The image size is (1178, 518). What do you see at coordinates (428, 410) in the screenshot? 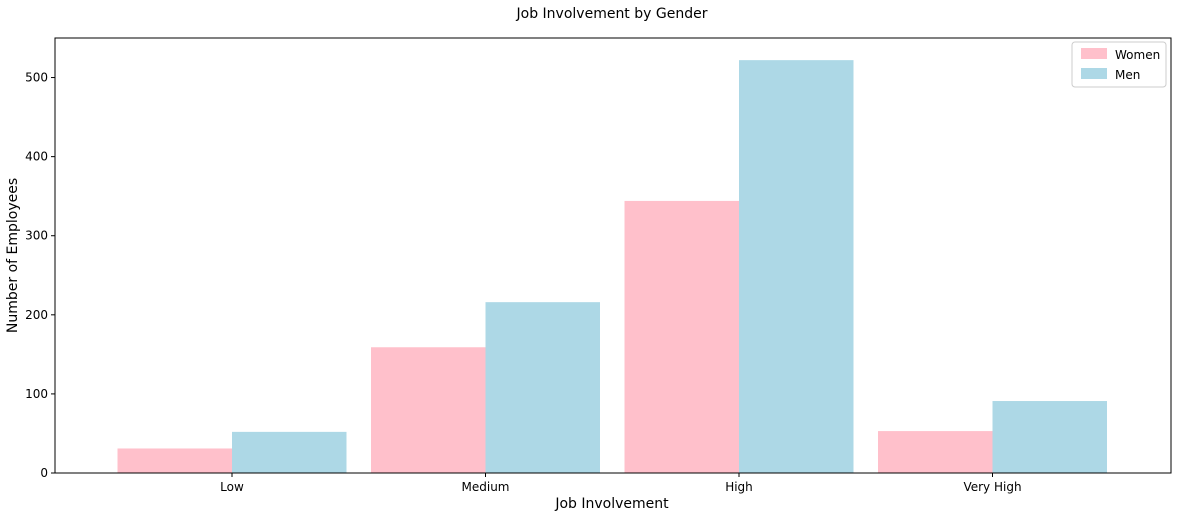
I see `bar-women-medium` at bounding box center [428, 410].